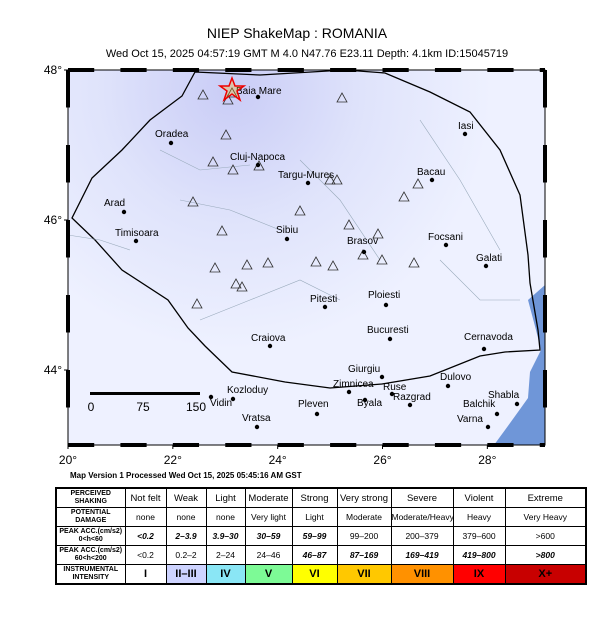 This screenshot has width=595, height=622. Describe the element at coordinates (268, 338) in the screenshot. I see `city-label: Craiova` at that location.